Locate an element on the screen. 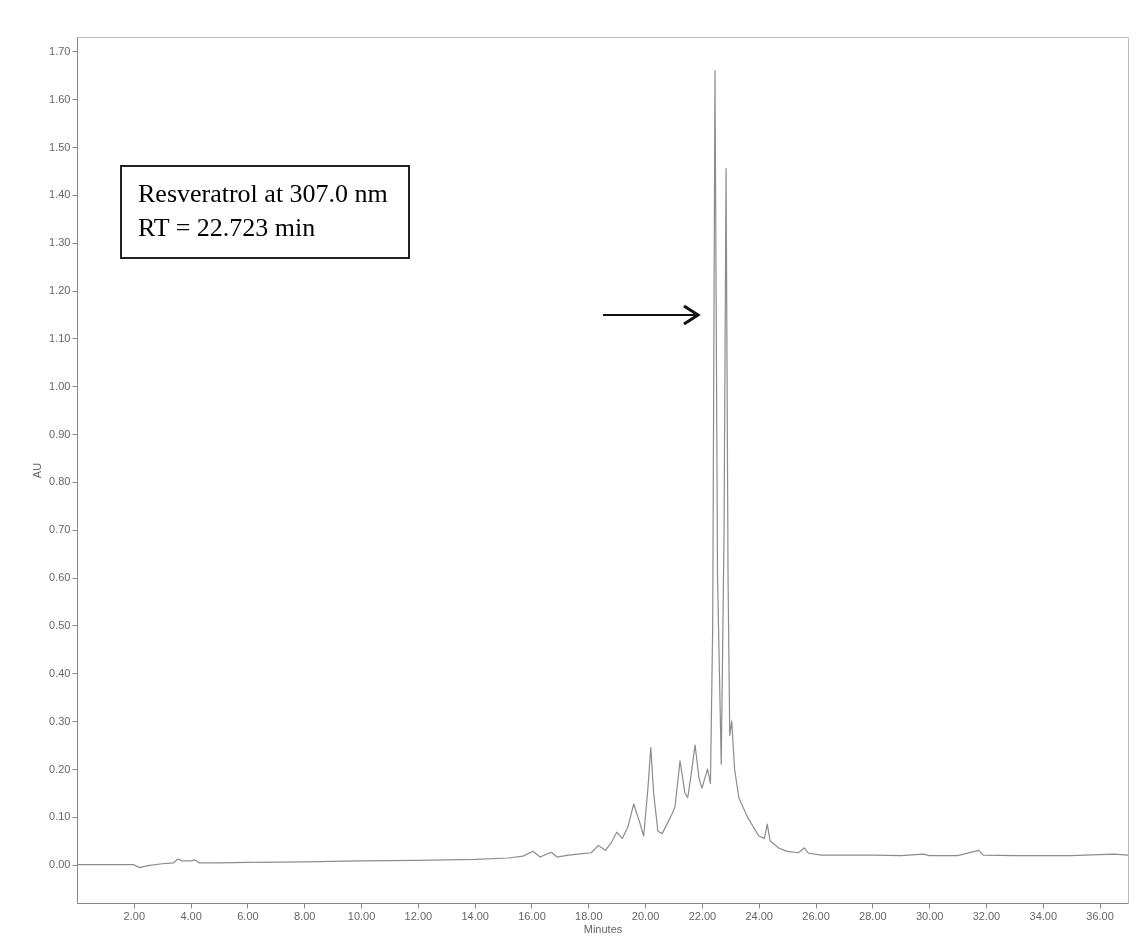  y-tick-label: 1.70 is located at coordinates (60, 50).